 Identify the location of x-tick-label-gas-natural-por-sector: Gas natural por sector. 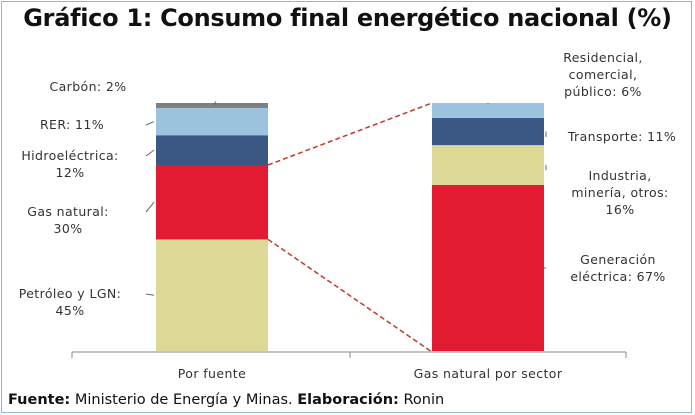
(488, 373).